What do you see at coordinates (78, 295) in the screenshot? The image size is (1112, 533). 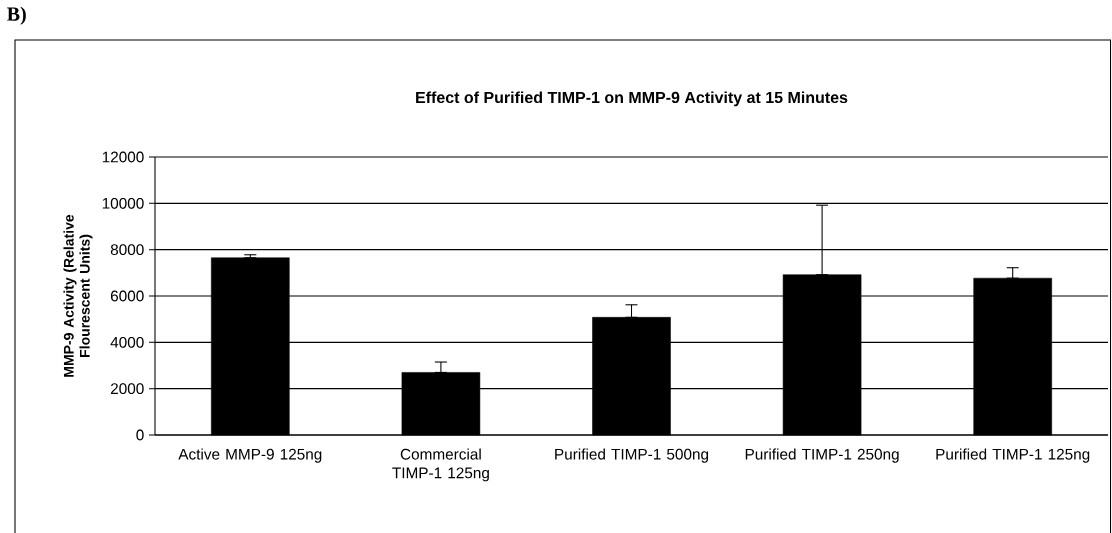 I see `y-axis-title: MMP-9 Activity (Relative Flourescent Units)` at bounding box center [78, 295].